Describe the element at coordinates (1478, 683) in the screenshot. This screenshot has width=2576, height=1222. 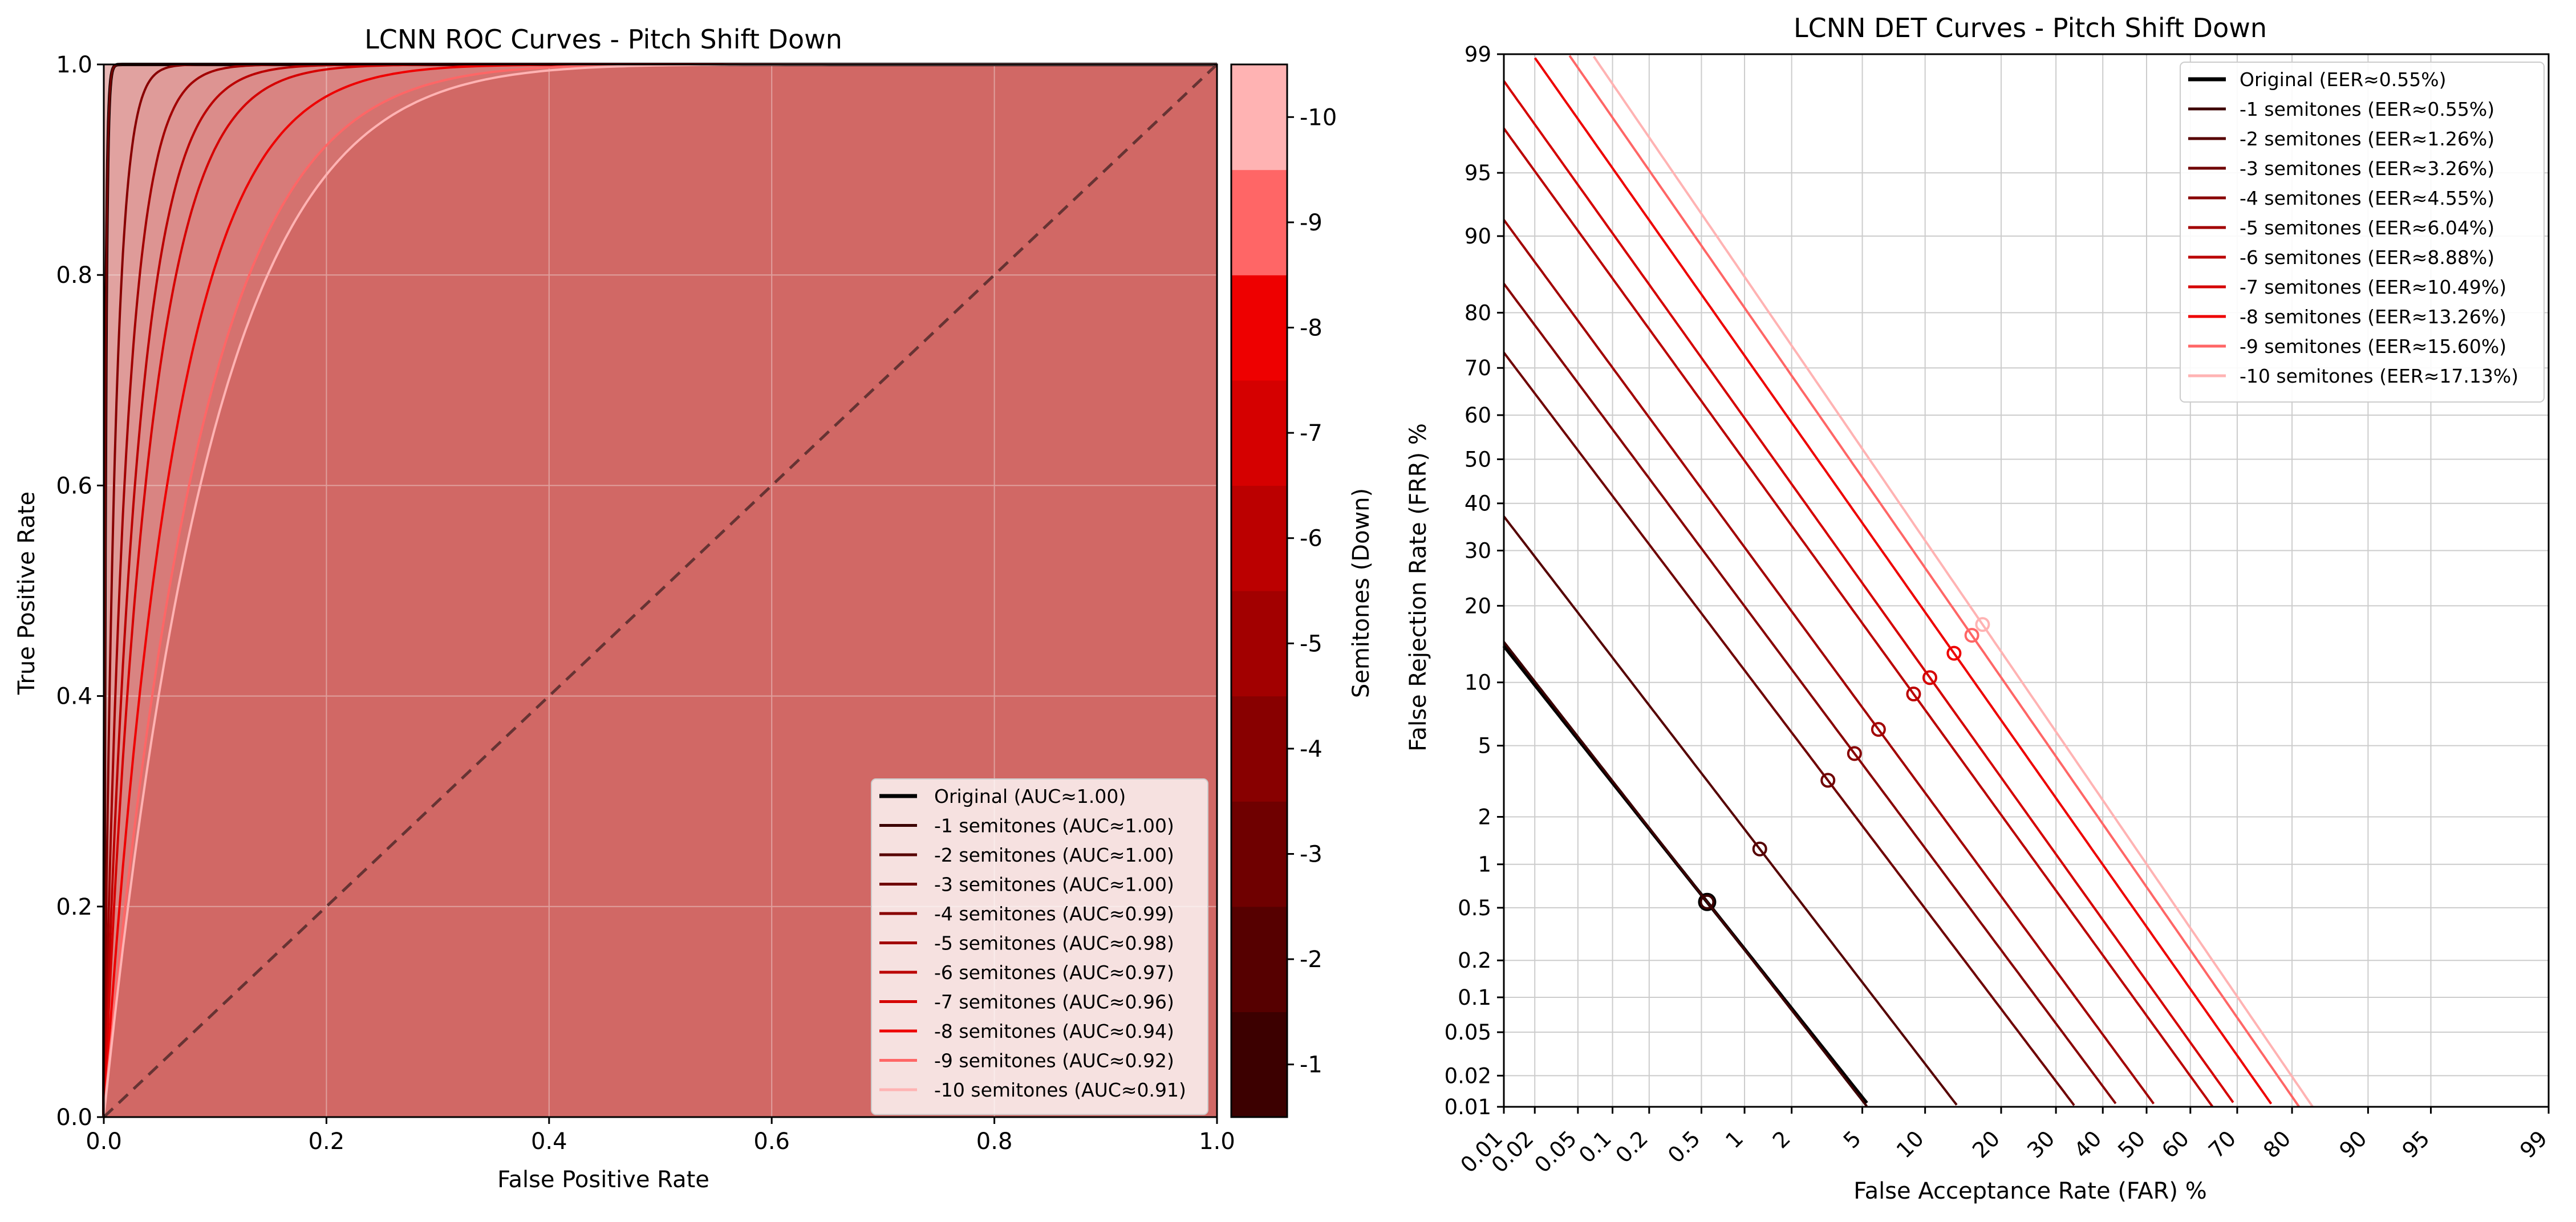
I see `det-y-tick-label: 10` at that location.